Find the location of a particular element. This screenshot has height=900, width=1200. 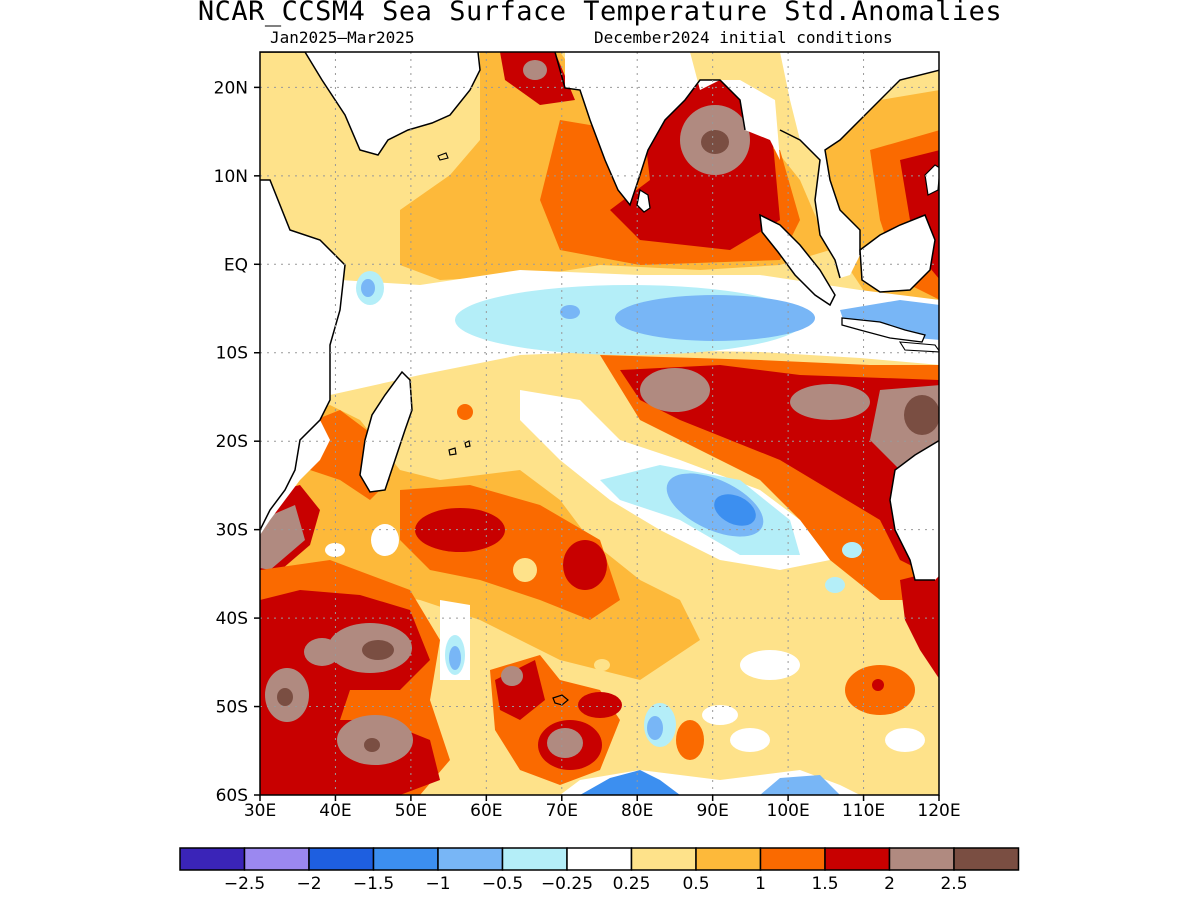

lat-label: 30S is located at coordinates (232, 531).